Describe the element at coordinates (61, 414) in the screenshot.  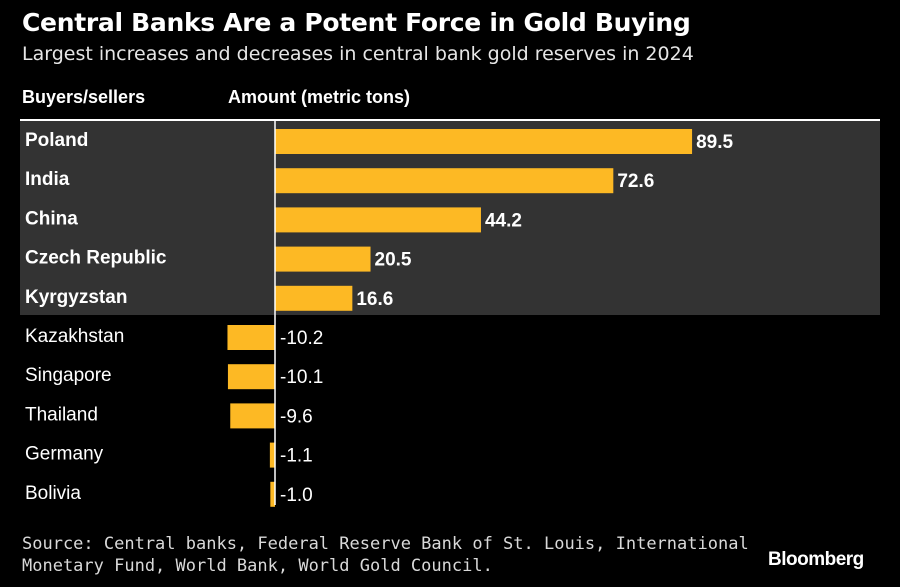
I see `category-label-thailand: Thailand` at that location.